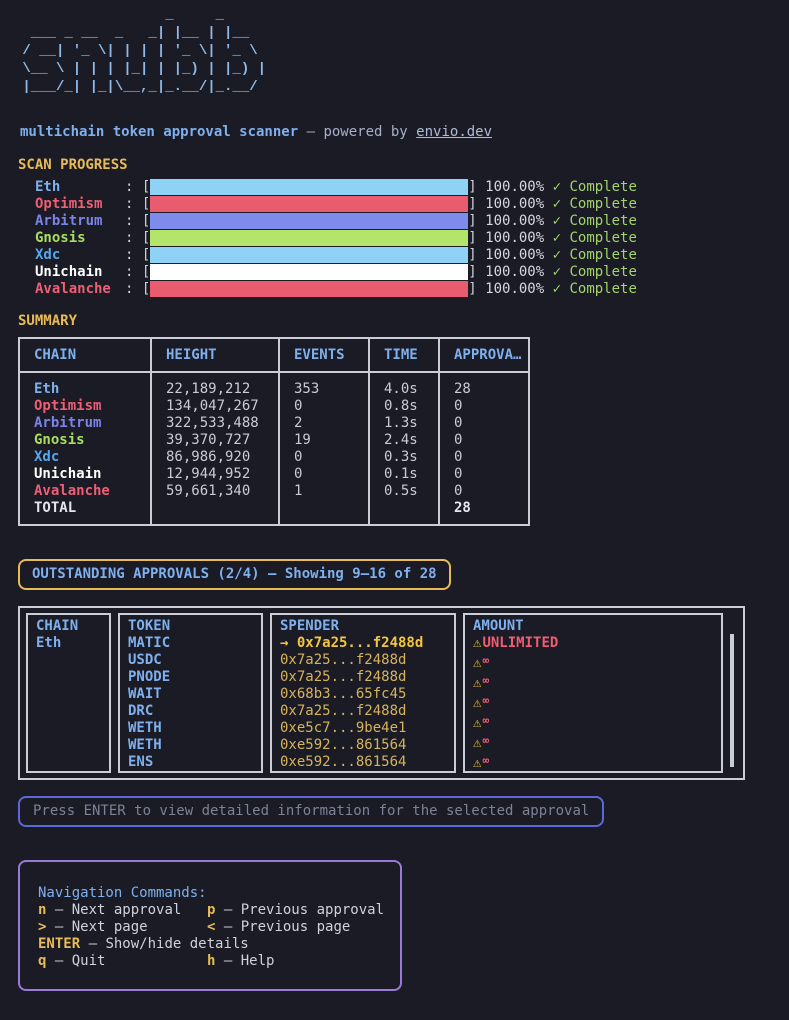 The image size is (789, 1020). Describe the element at coordinates (593, 643) in the screenshot. I see `approval-amount-value: ⚠UNLIMITED` at that location.